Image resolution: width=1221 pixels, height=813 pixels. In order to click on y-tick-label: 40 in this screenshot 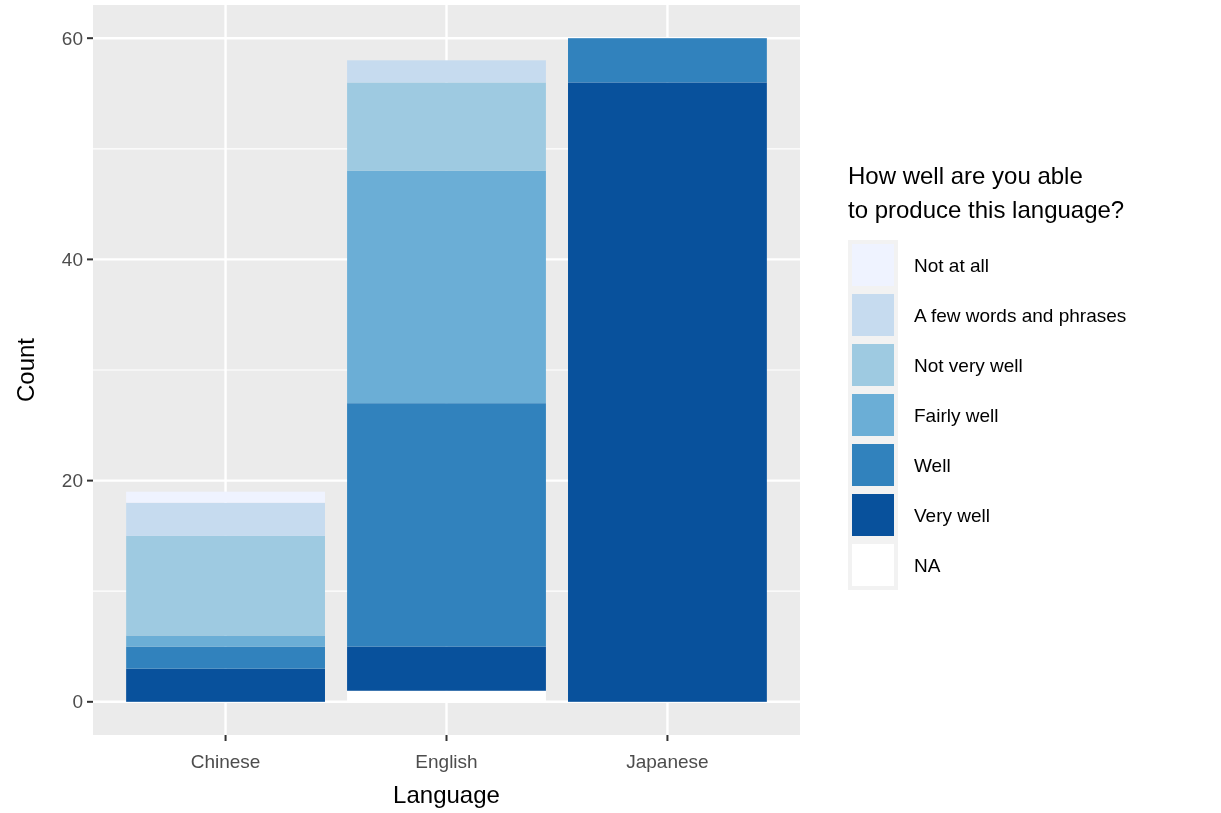, I will do `click(72, 260)`.